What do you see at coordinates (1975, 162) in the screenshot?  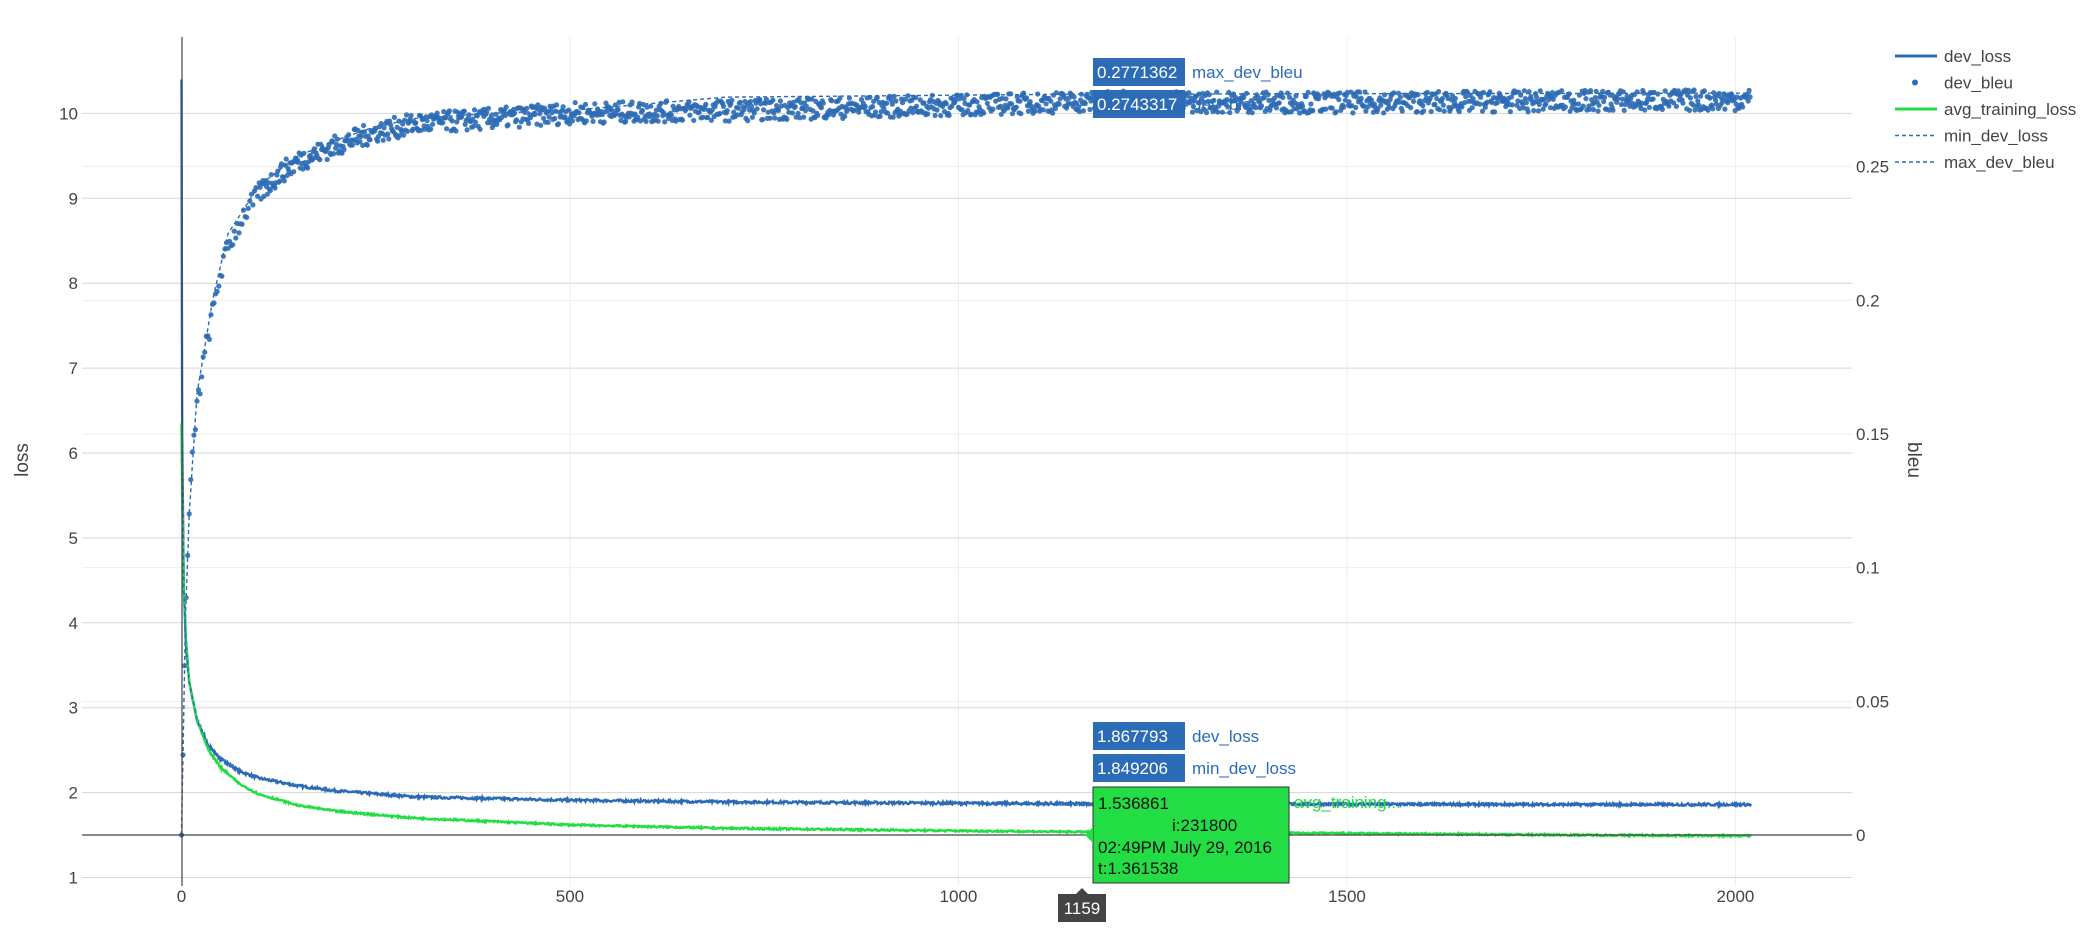 I see `legend-item-max_dev_bleu: max_dev_bleu` at bounding box center [1975, 162].